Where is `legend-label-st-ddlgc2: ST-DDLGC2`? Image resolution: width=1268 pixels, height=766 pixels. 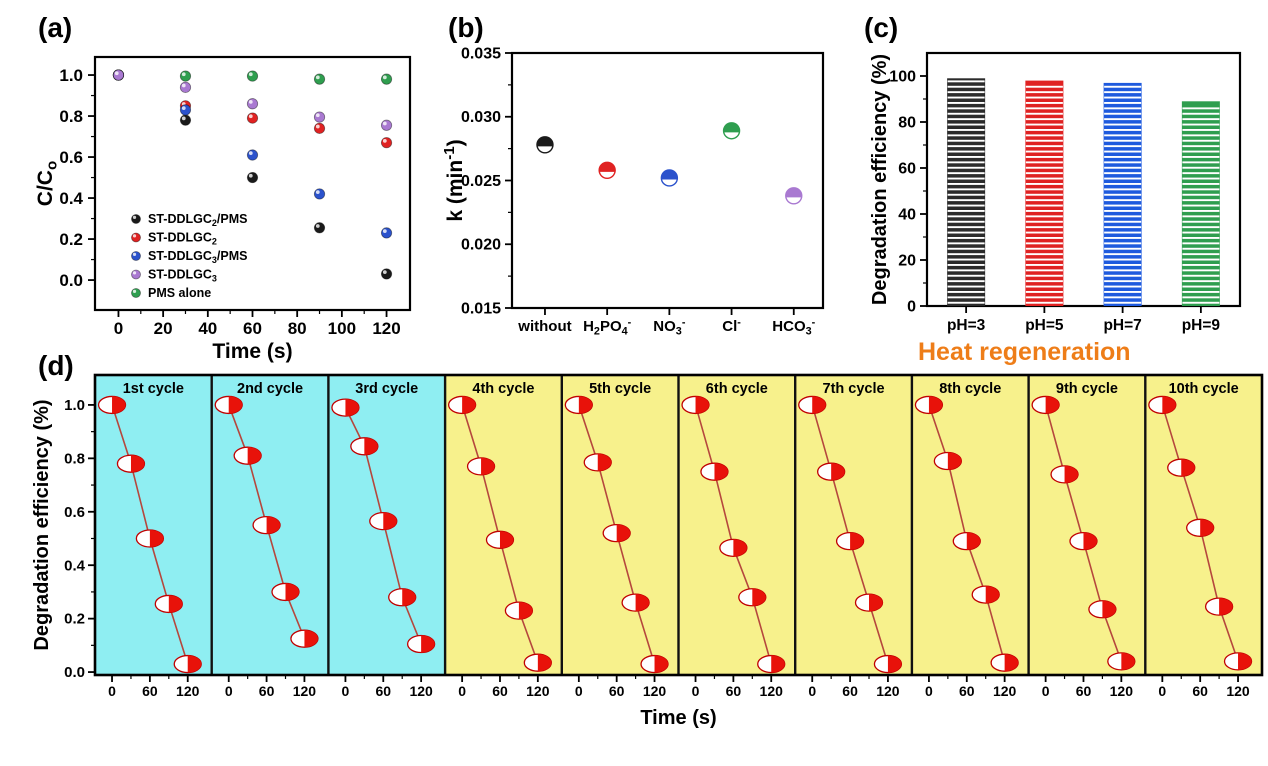
legend-label-st-ddlgc2: ST-DDLGC2 is located at coordinates (182, 239).